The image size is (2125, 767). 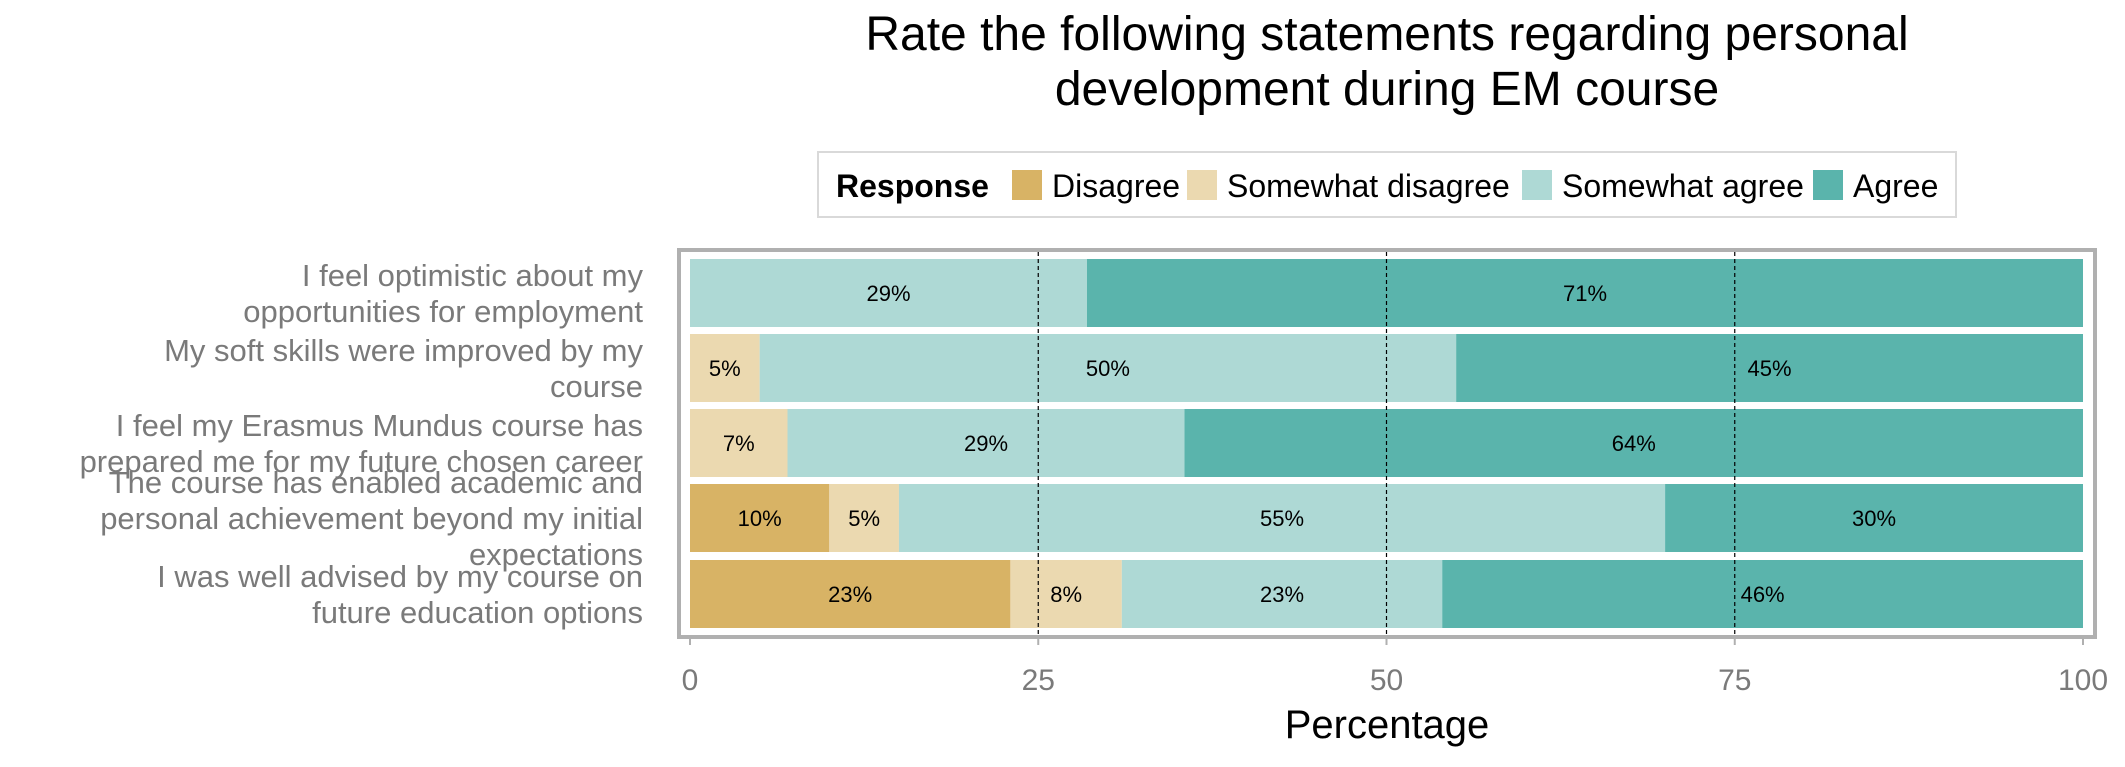 I want to click on tick-label: 75, so click(x=1734, y=680).